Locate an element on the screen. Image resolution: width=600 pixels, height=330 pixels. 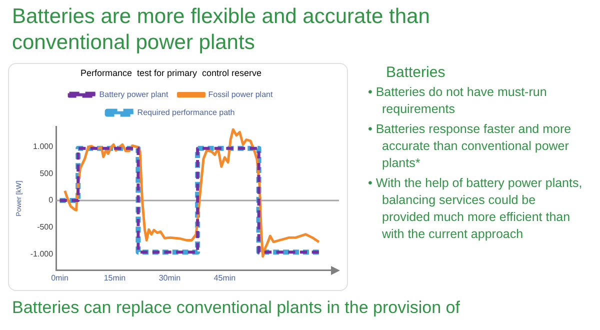
text: Batteries can replace conventional plants in the provision of is located at coordinates (236, 308).